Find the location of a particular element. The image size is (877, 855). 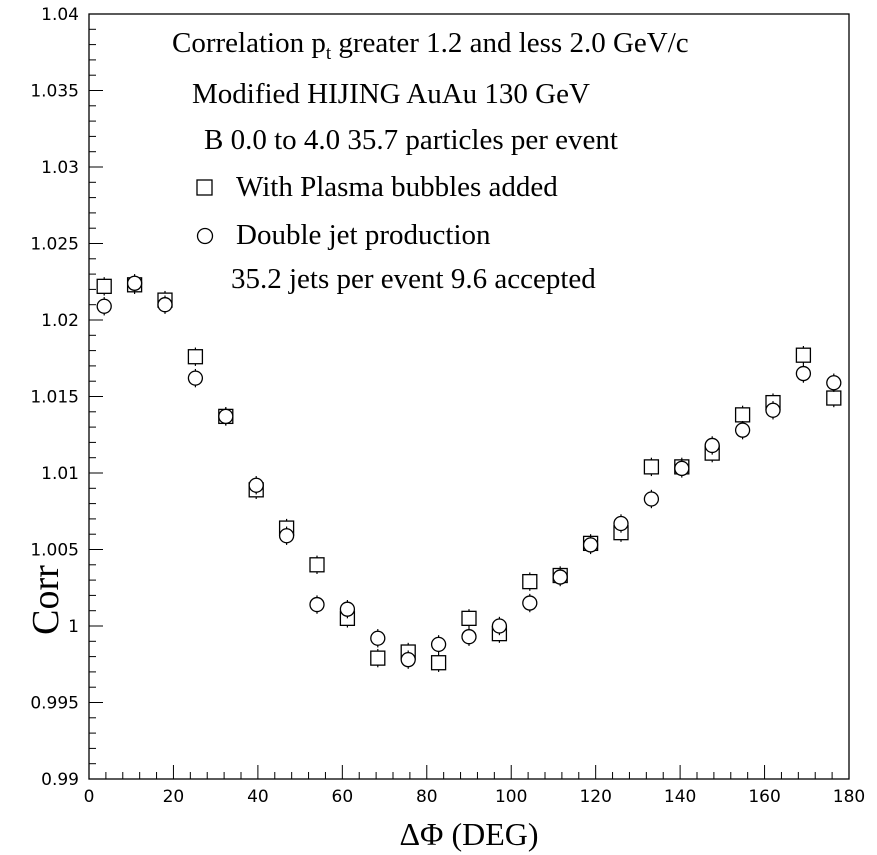

y-tick-label: 1.01 is located at coordinates (60, 474).